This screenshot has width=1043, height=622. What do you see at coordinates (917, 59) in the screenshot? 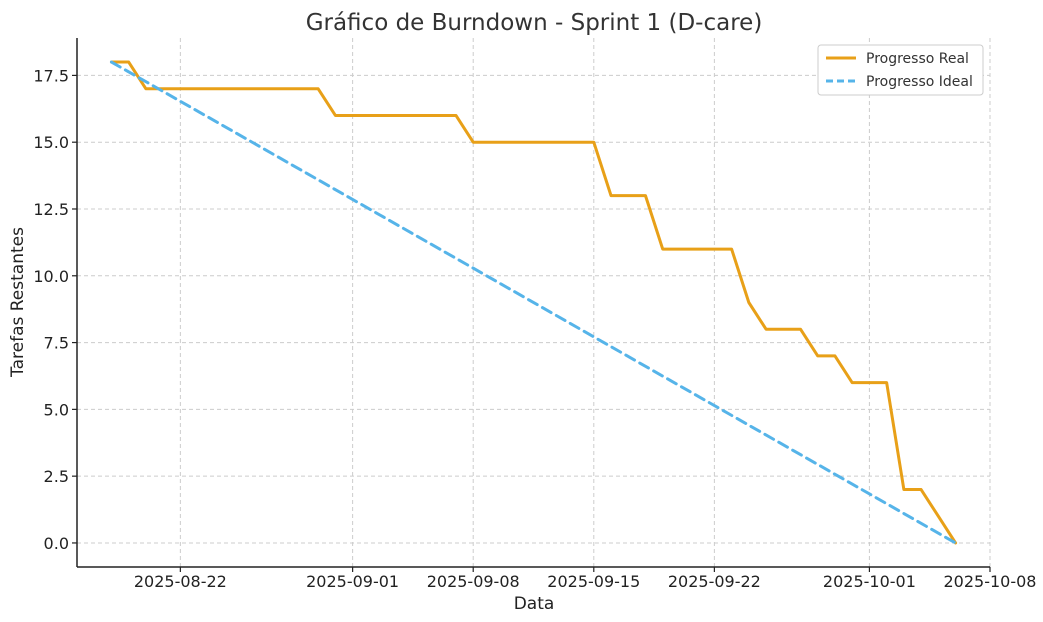
I see `legend-label-progresso-real: Progresso Real` at bounding box center [917, 59].